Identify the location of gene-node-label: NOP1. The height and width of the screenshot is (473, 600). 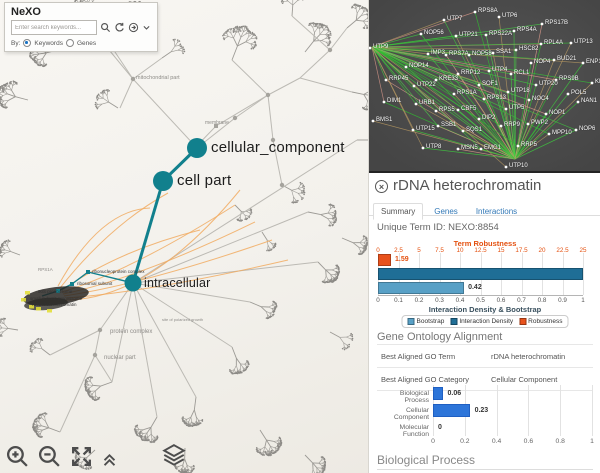
(557, 113).